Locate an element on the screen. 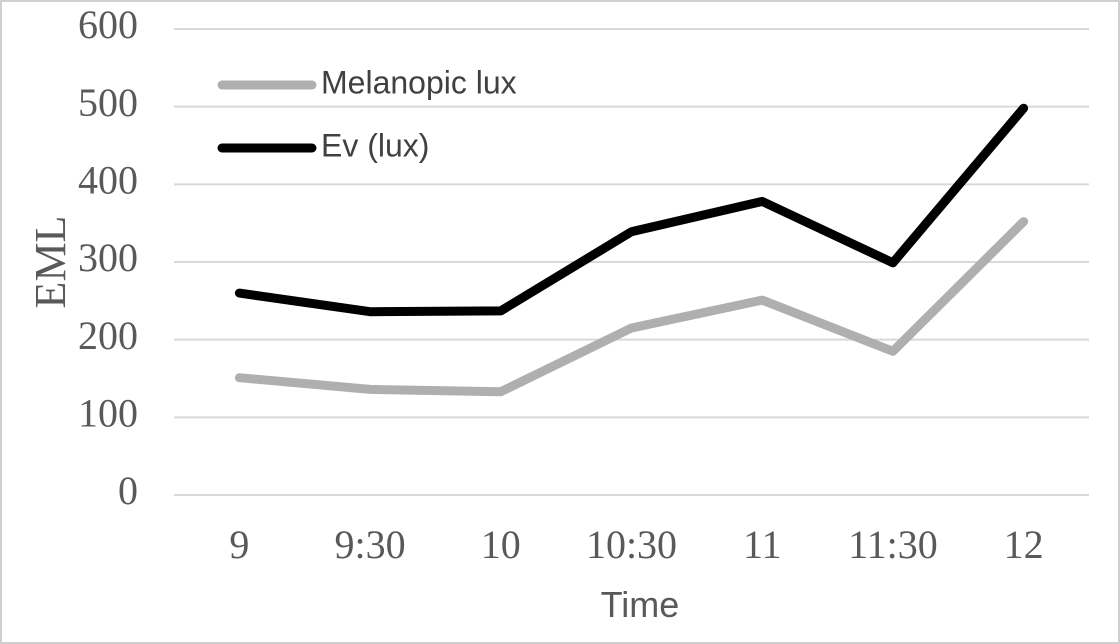  y-axis-title: EML is located at coordinates (50, 262).